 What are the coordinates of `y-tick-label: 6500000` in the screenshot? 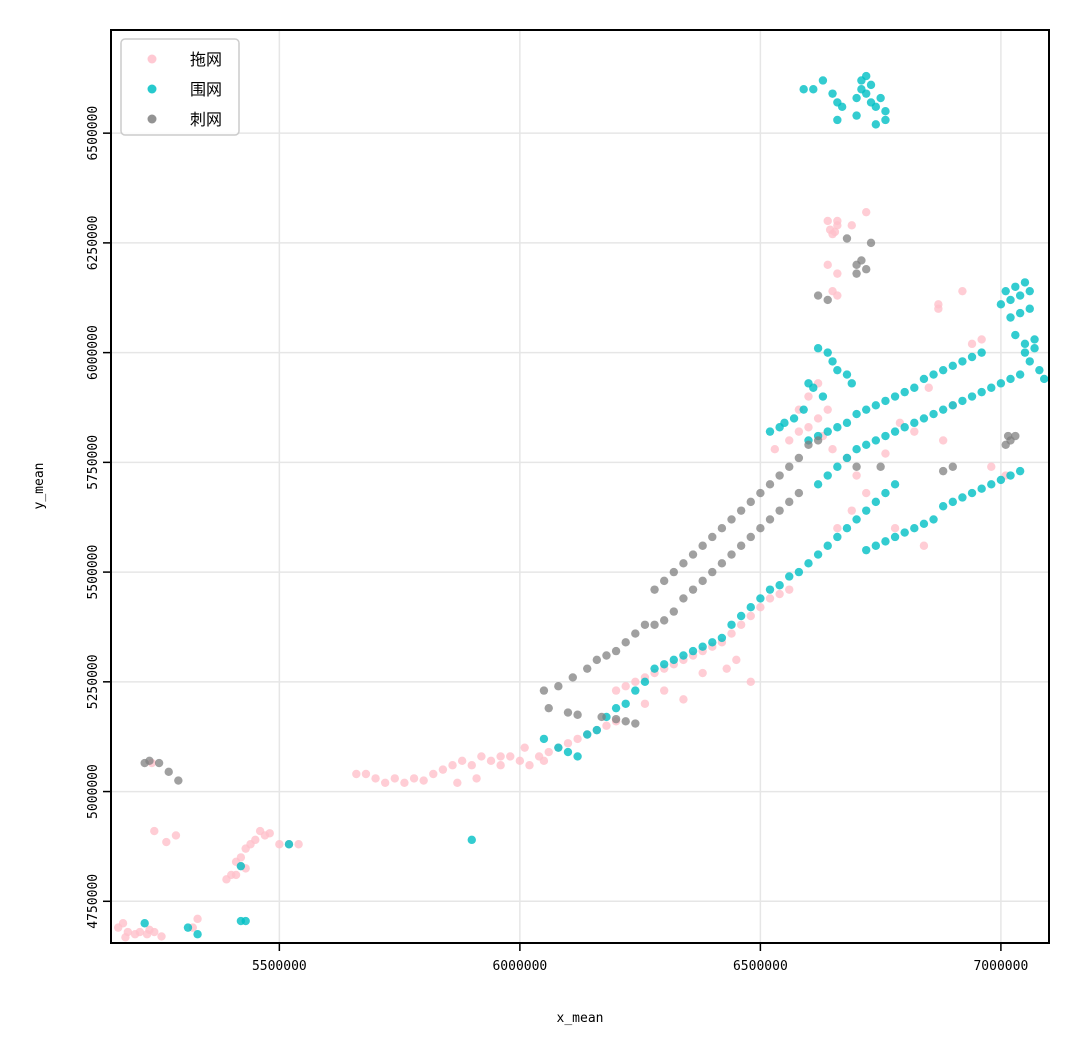 It's located at (93, 133).